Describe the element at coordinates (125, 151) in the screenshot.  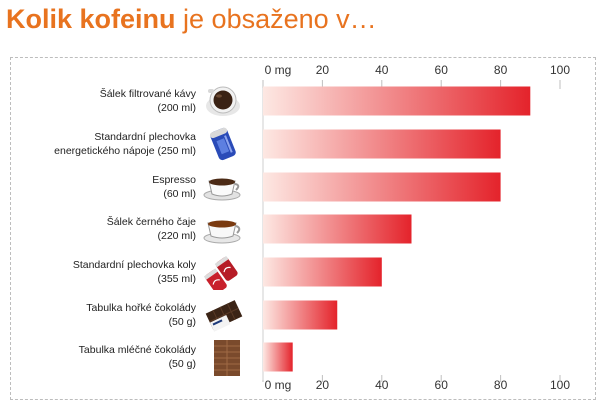
I see `category-label-line: energetického nápoje (250 ml)` at that location.